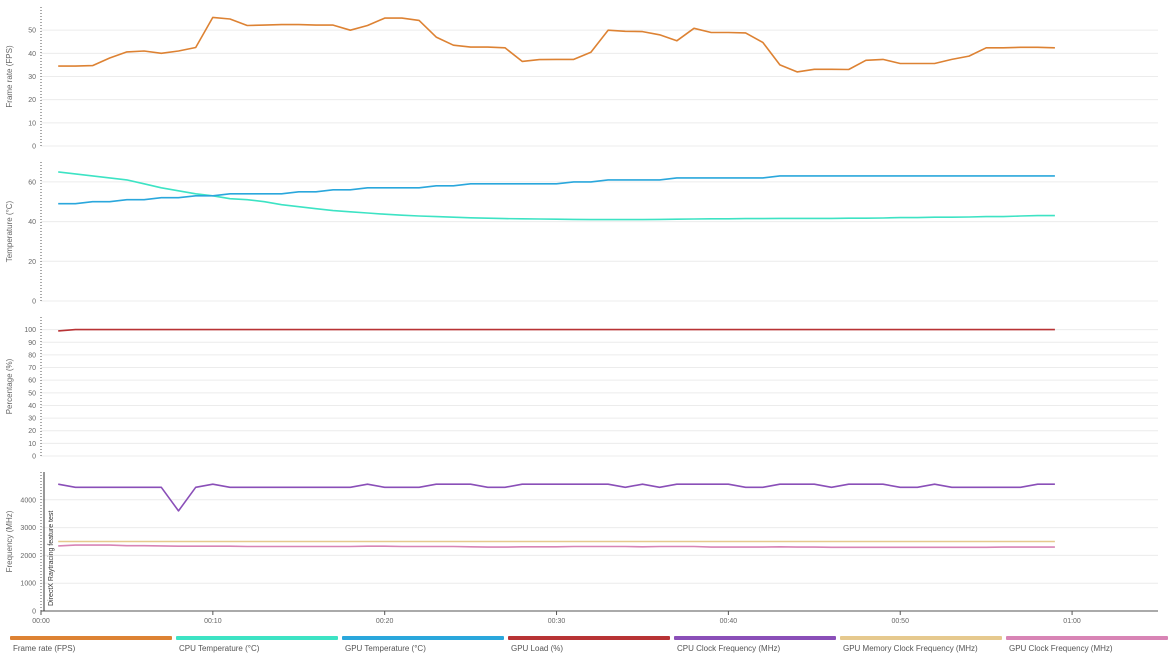  I want to click on legend-label: Frame rate (FPS), so click(44, 648).